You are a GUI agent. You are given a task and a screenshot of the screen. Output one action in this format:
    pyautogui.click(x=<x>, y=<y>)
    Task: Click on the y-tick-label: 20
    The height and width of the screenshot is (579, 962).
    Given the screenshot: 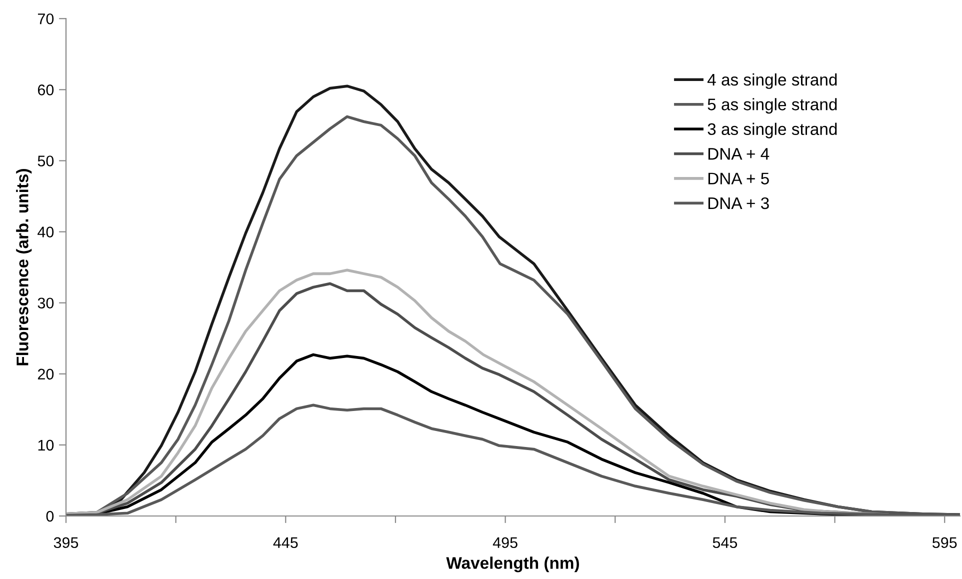 What is the action you would take?
    pyautogui.click(x=46, y=374)
    